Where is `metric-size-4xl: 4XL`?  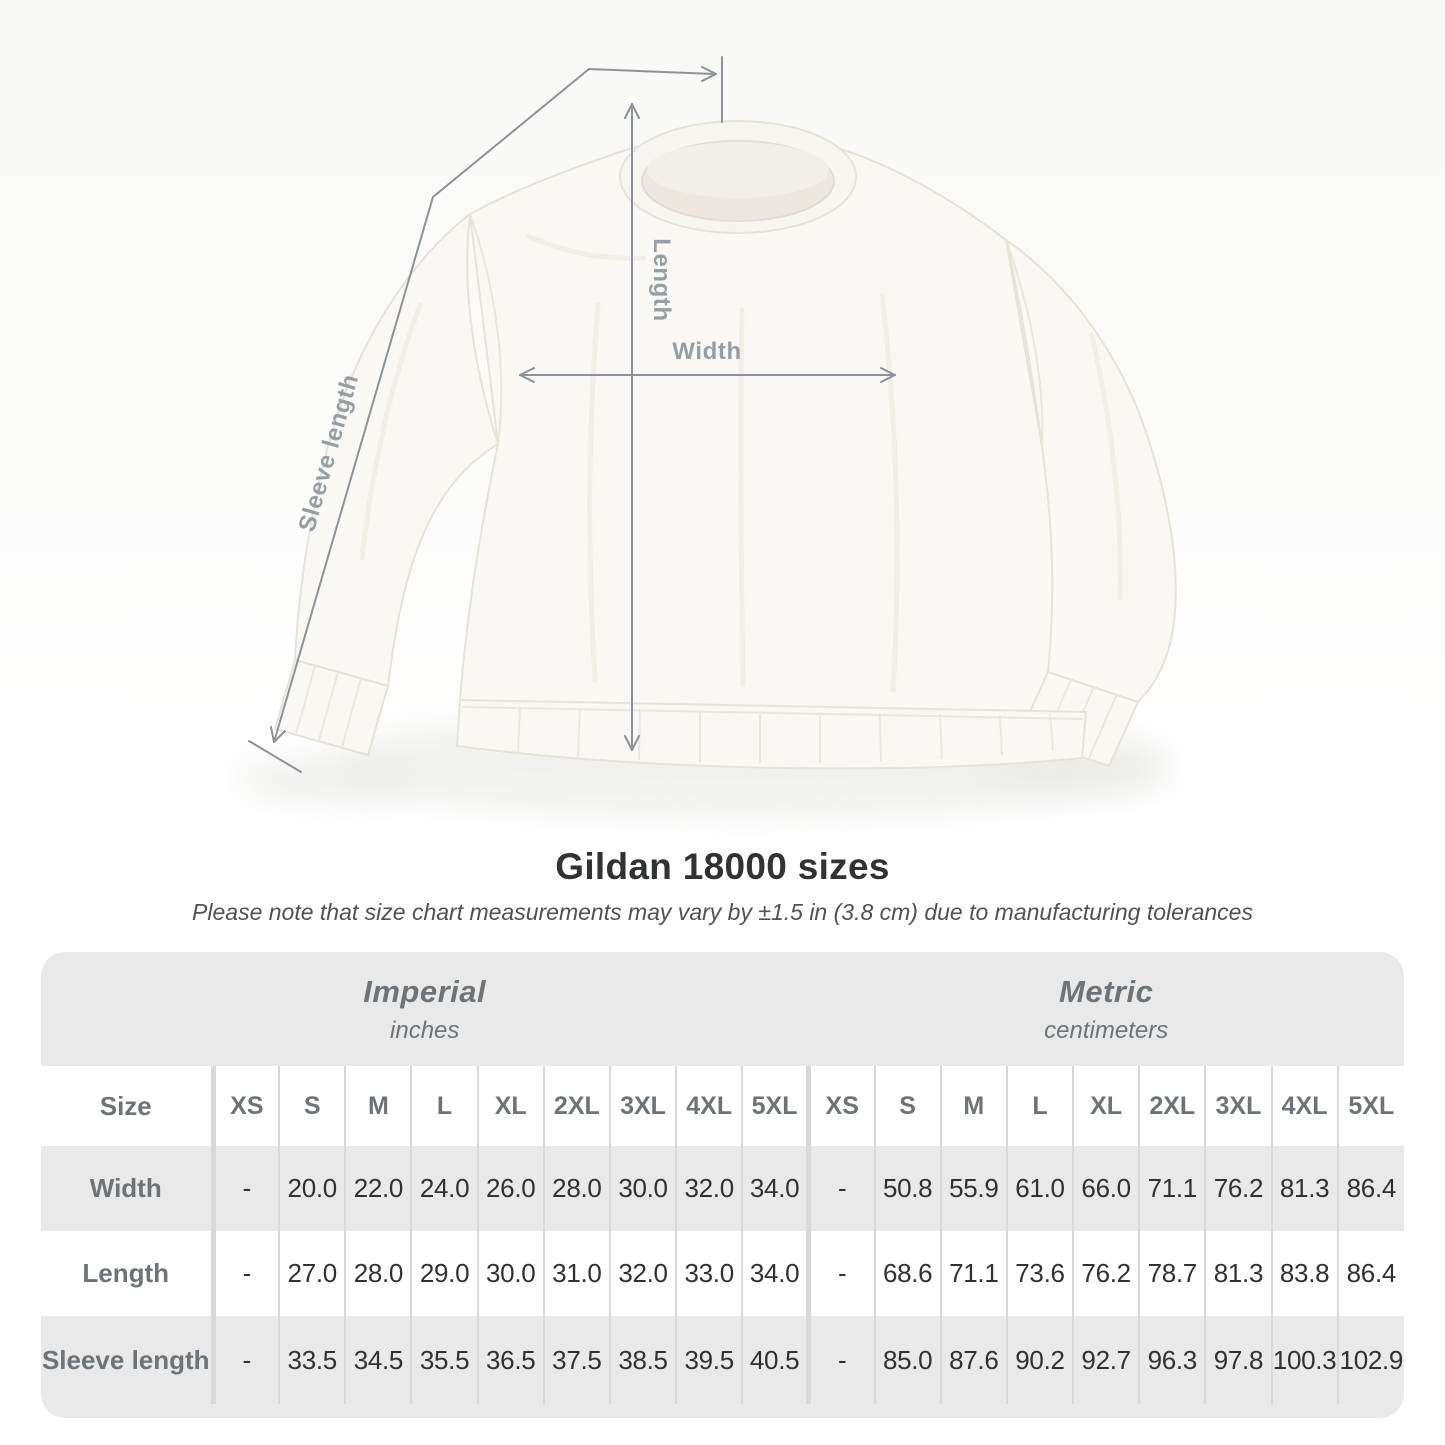
metric-size-4xl: 4XL is located at coordinates (1304, 1106).